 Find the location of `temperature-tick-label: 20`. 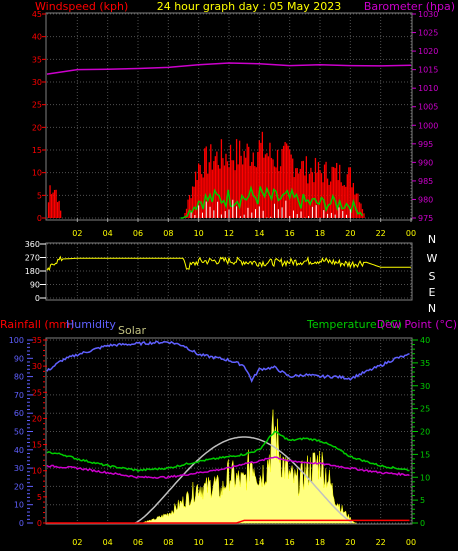

temperature-tick-label: 20 is located at coordinates (425, 432).